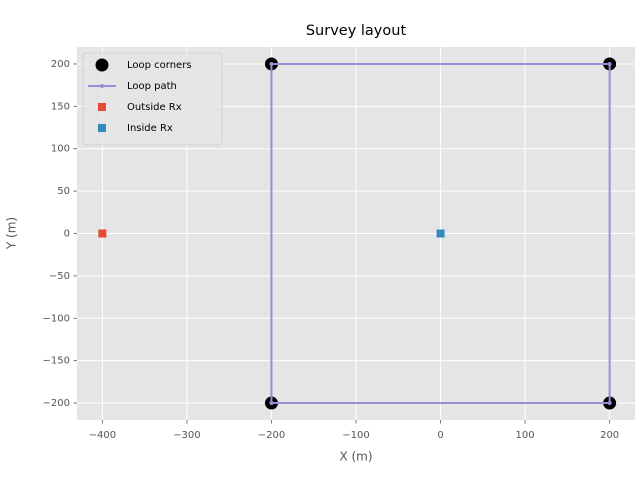 This screenshot has height=480, width=640. What do you see at coordinates (186, 435) in the screenshot?
I see `x-tick-label: −300` at bounding box center [186, 435].